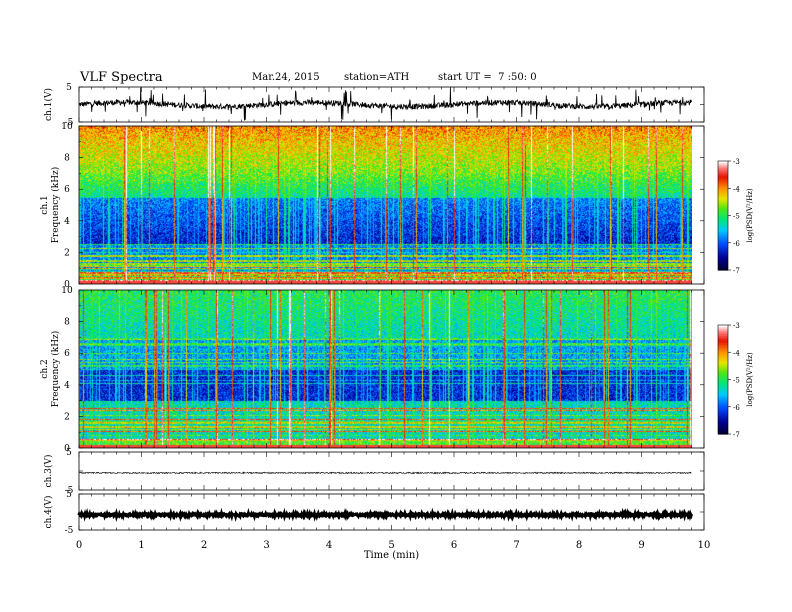  Describe the element at coordinates (69, 495) in the screenshot. I see `ch4-ytick-5: 5` at that location.